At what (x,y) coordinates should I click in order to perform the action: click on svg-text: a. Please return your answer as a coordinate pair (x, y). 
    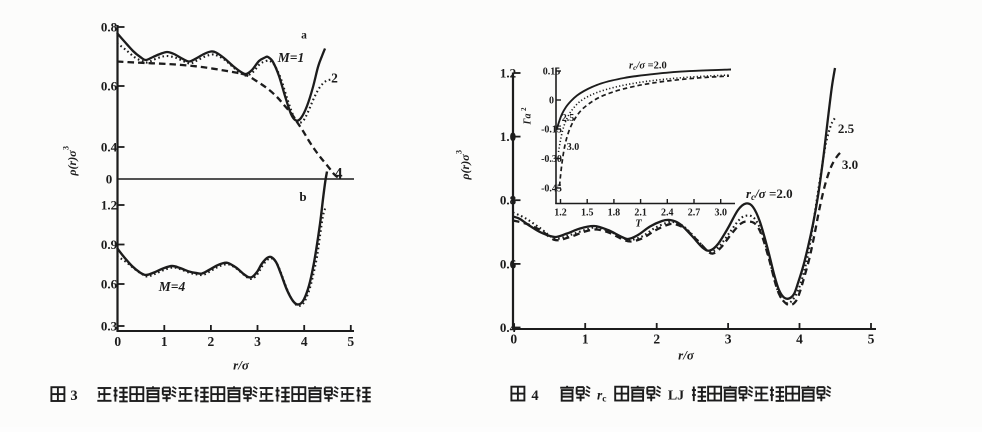
    Looking at the image, I should click on (304, 36).